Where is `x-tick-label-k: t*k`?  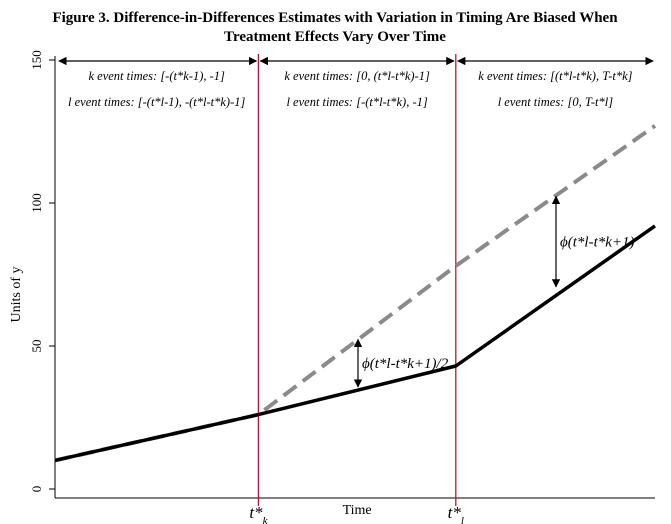 x-tick-label-k: t*k is located at coordinates (258, 513).